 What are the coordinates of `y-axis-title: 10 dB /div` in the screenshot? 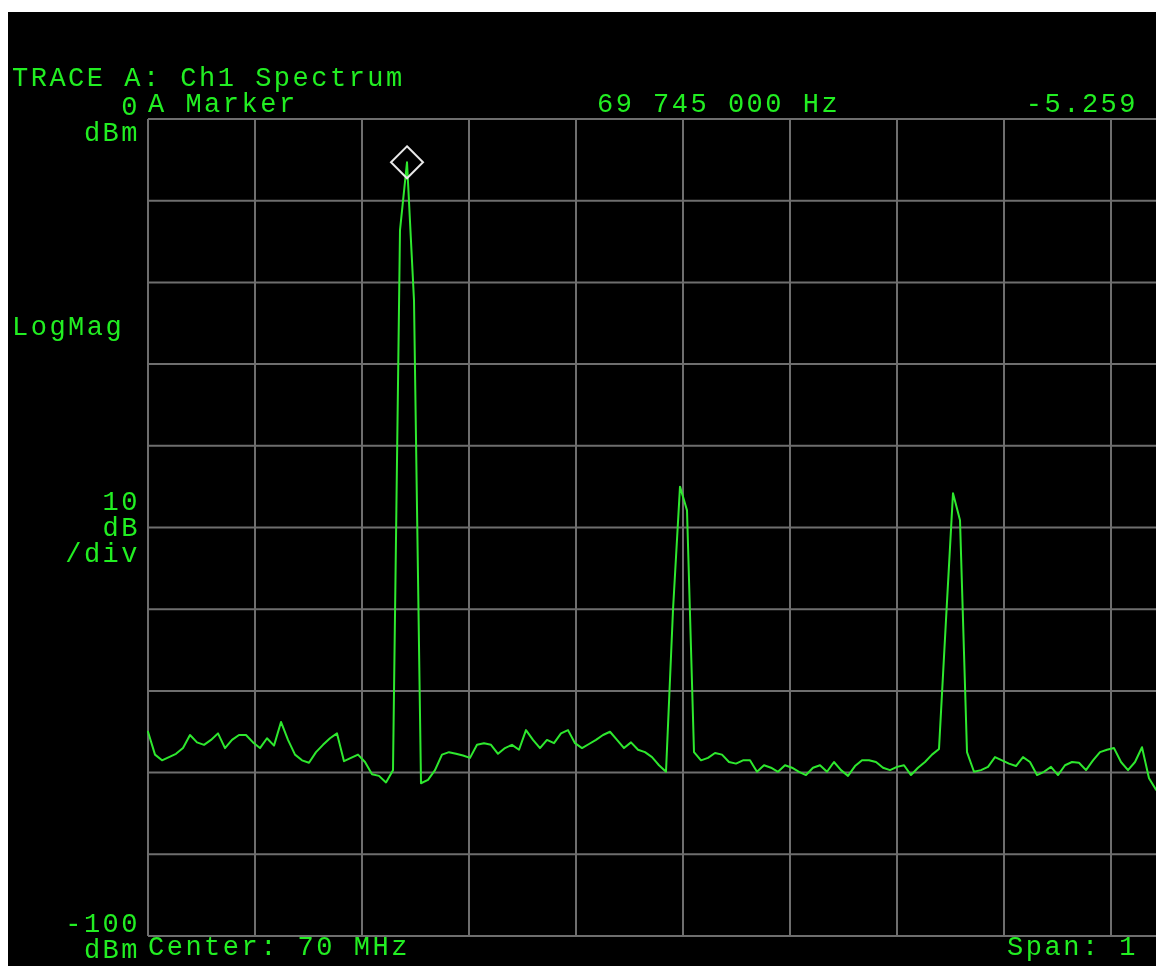 It's located at (102, 529).